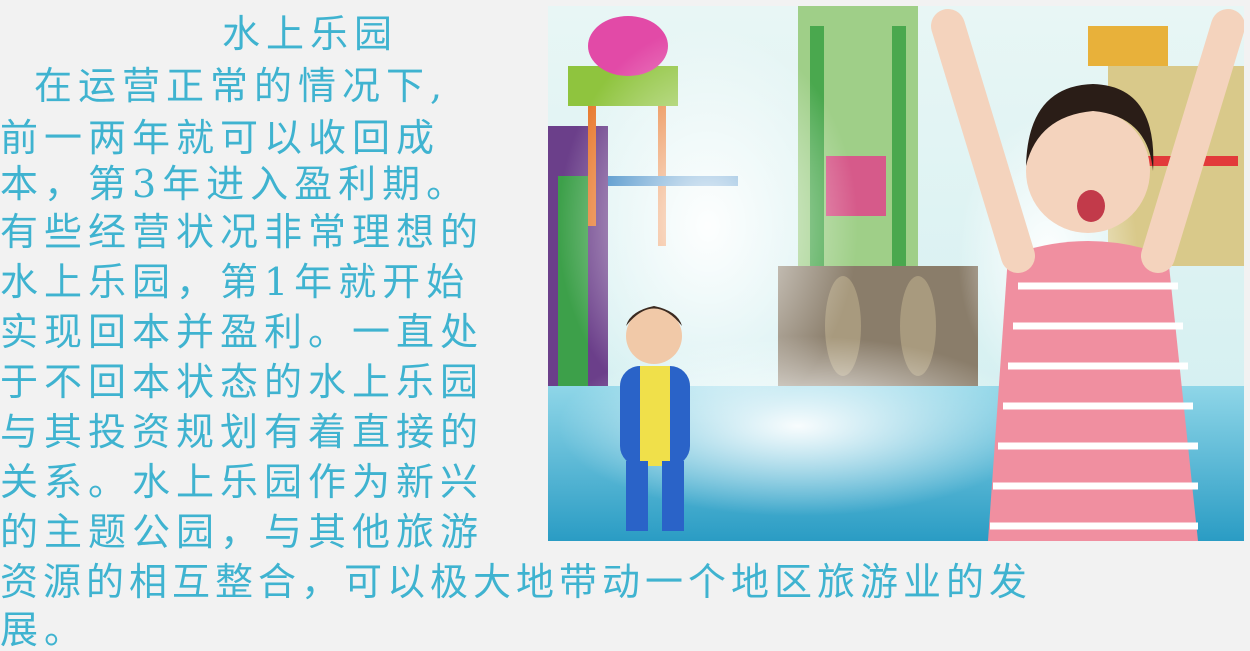  What do you see at coordinates (516, 582) in the screenshot?
I see `paragraph-line: 资源的相互整合，可以极大地带动一个地区旅游业的发` at bounding box center [516, 582].